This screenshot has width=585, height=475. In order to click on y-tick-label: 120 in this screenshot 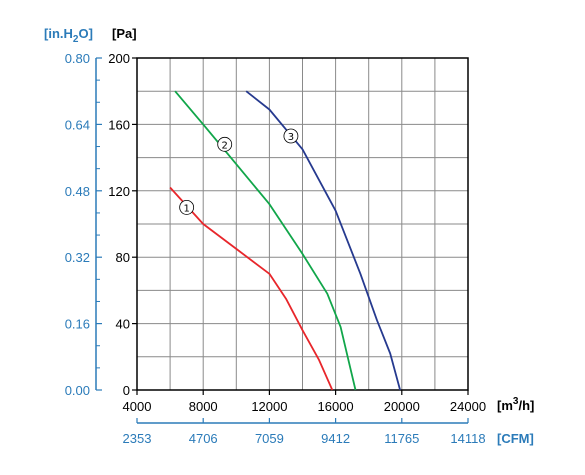, I will do `click(119, 191)`.